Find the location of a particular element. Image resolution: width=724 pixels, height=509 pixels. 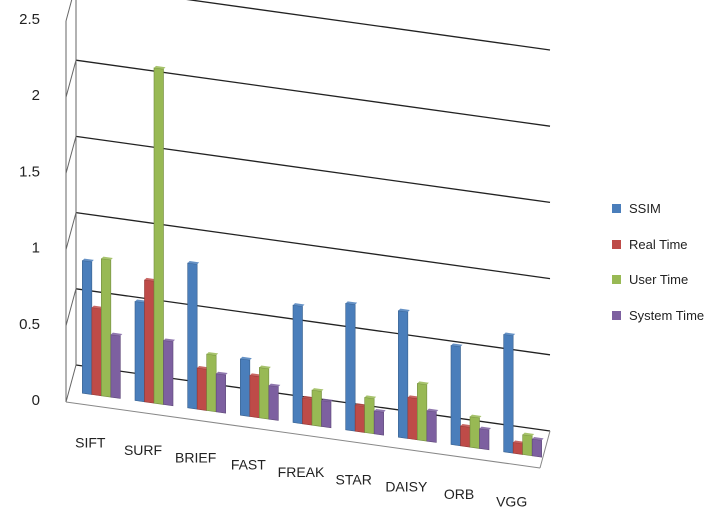

bar-system-time-surf is located at coordinates (168, 373).